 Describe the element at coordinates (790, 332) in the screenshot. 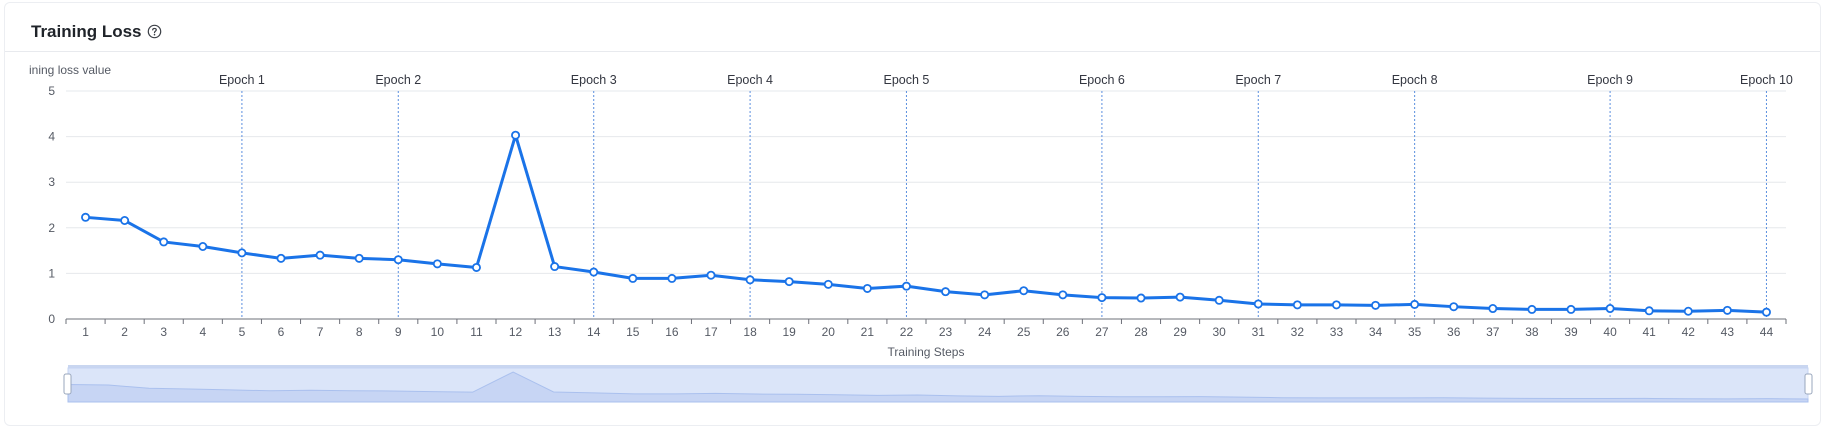

I see `x-tick-label: 19` at that location.